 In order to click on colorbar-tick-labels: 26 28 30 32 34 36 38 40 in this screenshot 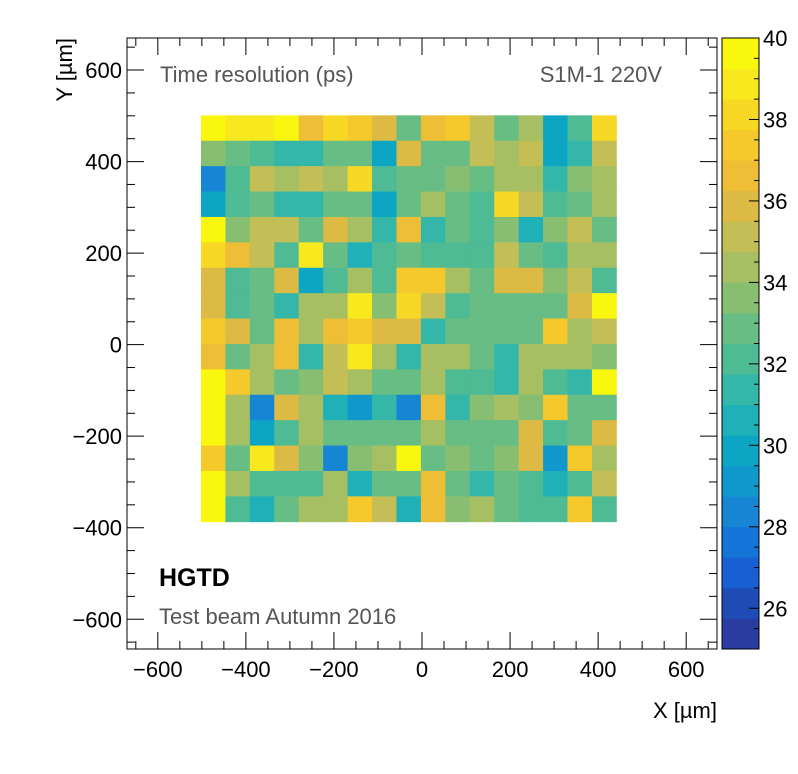, I will do `click(775, 323)`.